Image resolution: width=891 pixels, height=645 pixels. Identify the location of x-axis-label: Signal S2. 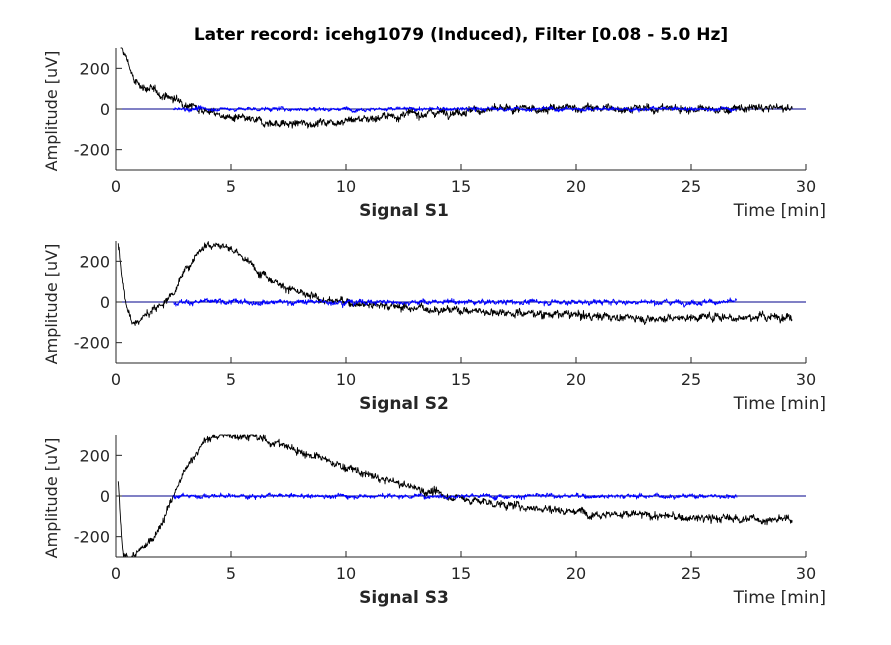
(404, 404).